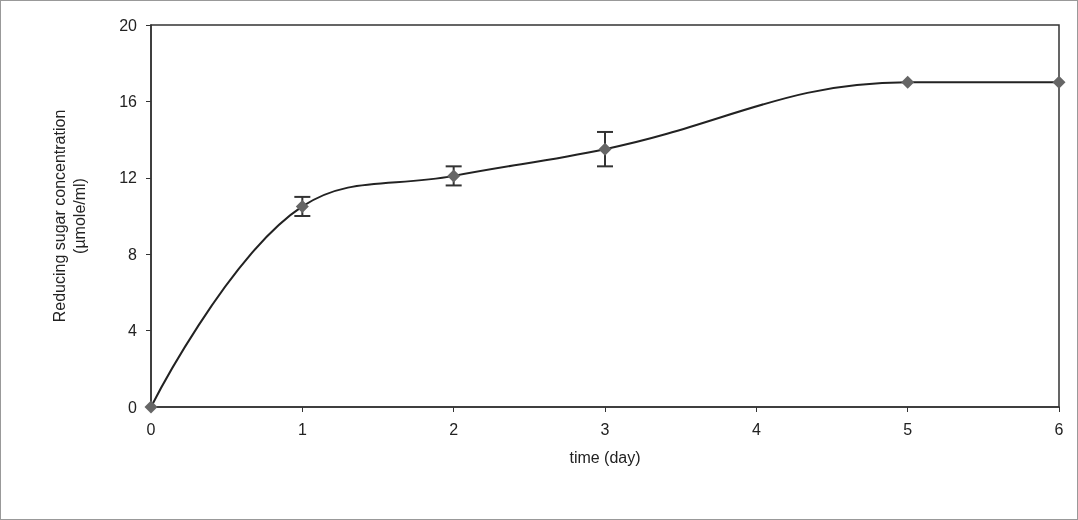 The image size is (1078, 520). What do you see at coordinates (1059, 429) in the screenshot?
I see `x-tick-label: 6` at bounding box center [1059, 429].